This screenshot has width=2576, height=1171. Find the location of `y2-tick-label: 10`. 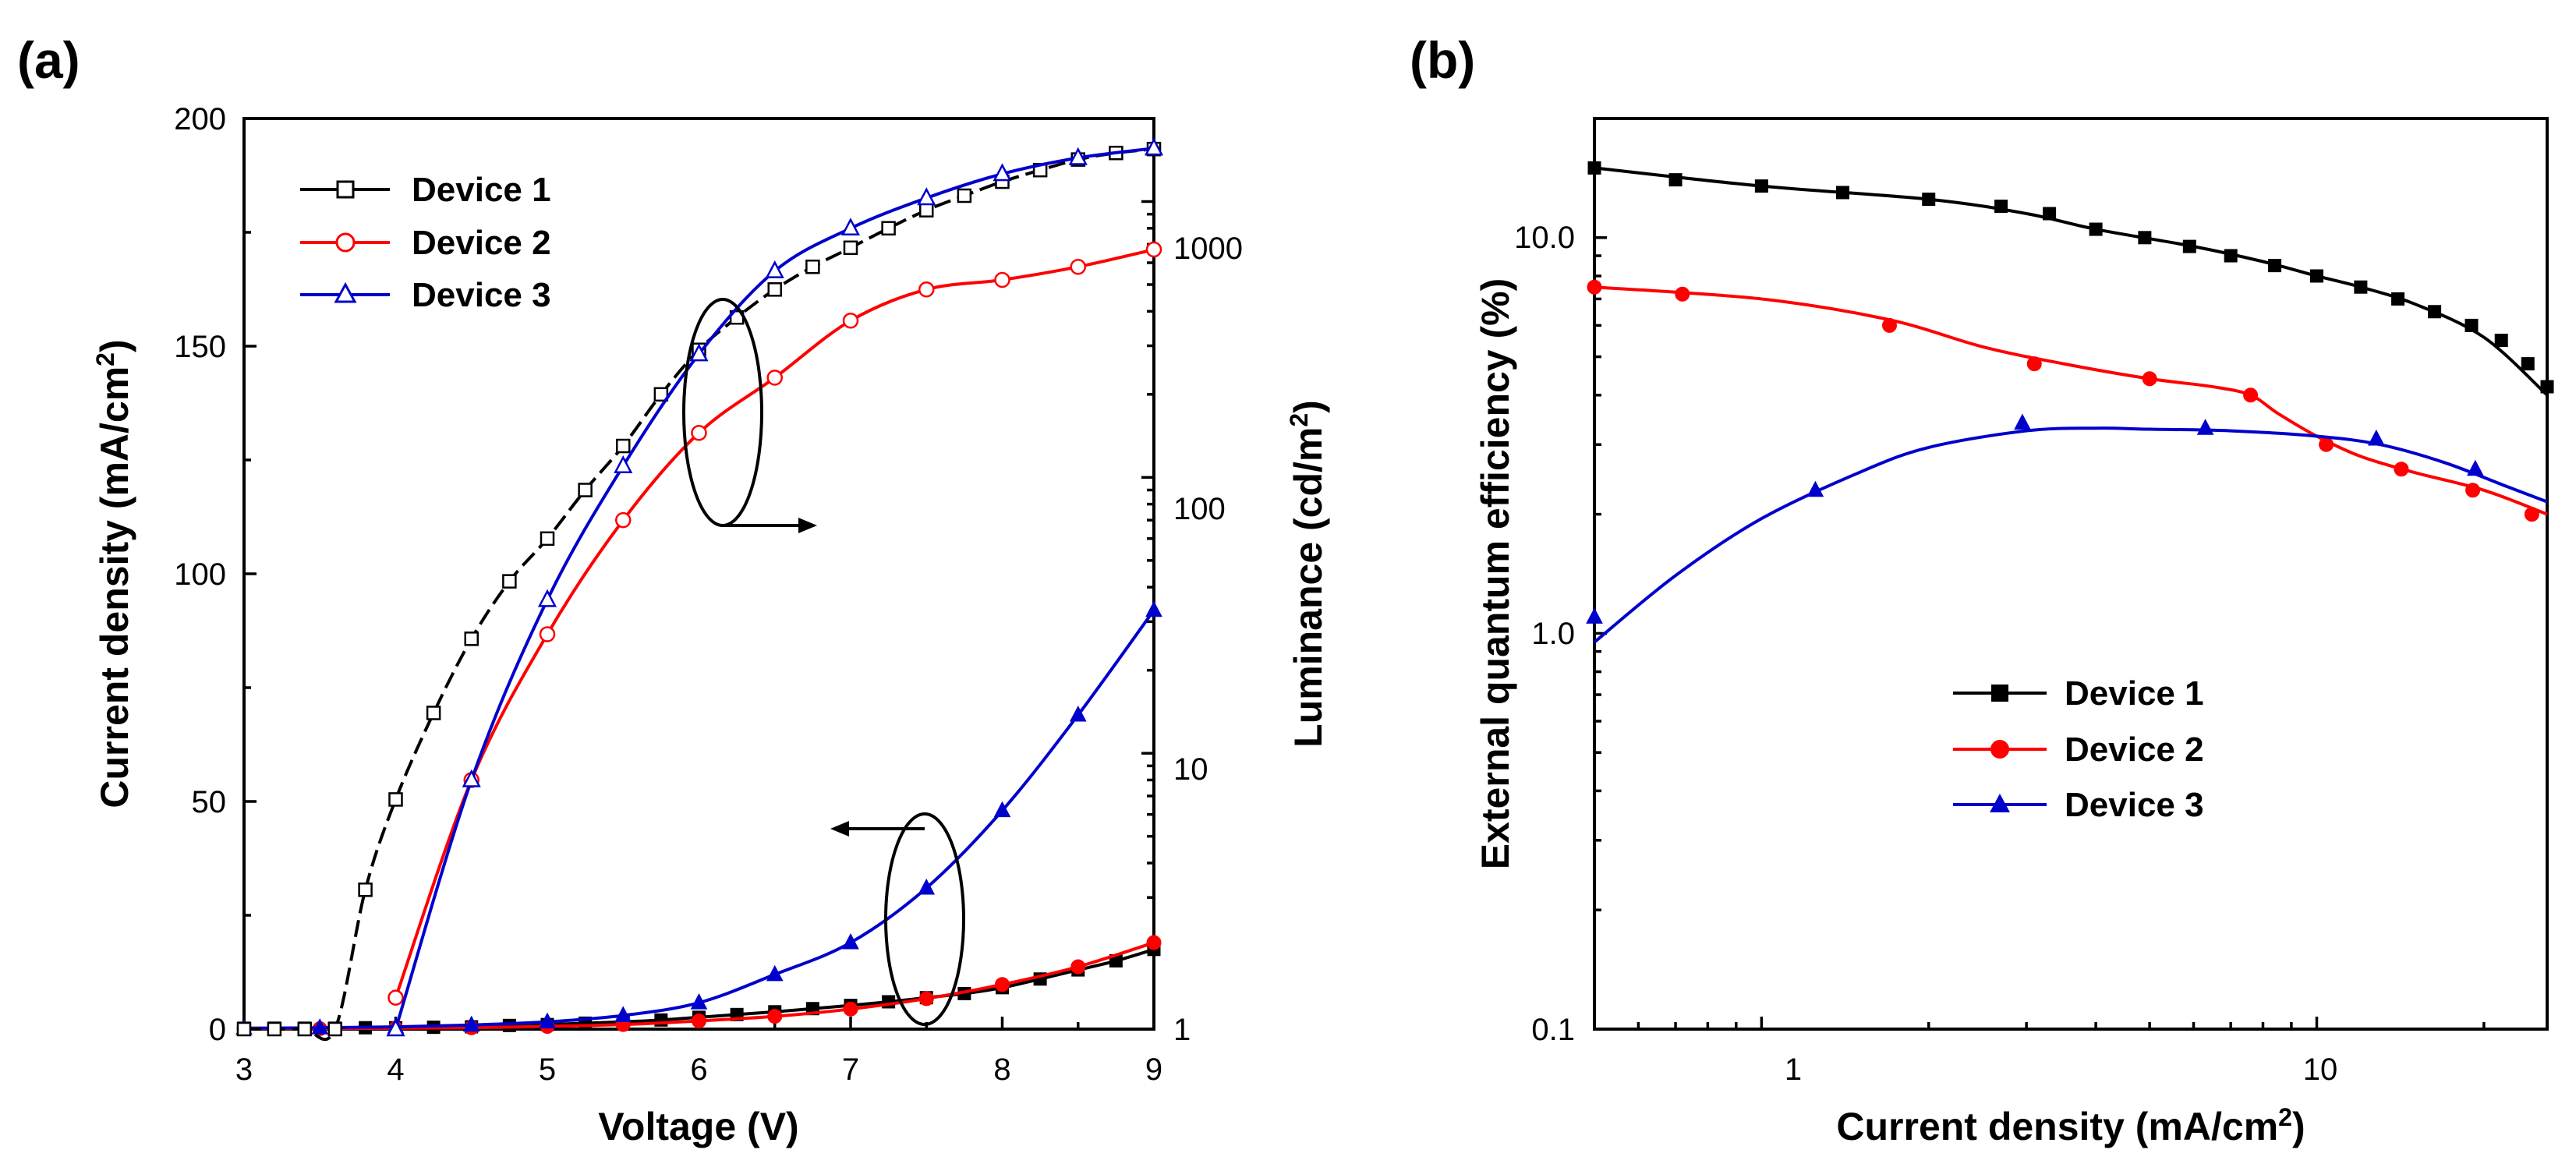

y2-tick-label: 10 is located at coordinates (1190, 770).